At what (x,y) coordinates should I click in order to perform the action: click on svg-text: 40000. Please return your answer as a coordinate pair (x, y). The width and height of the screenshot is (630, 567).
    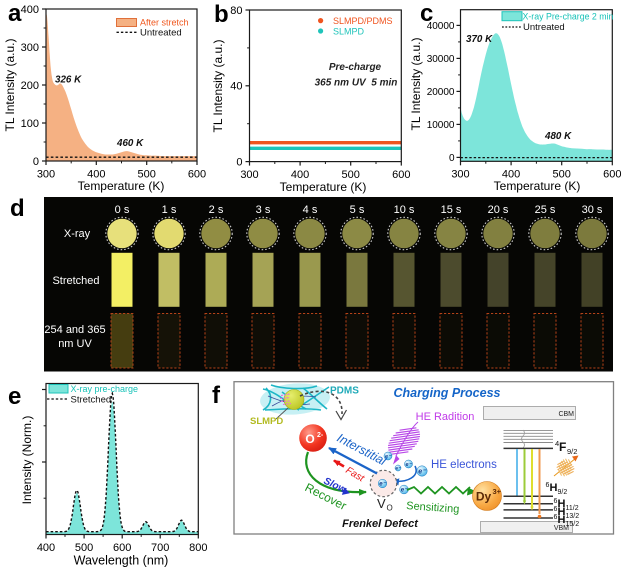
    Looking at the image, I should click on (441, 26).